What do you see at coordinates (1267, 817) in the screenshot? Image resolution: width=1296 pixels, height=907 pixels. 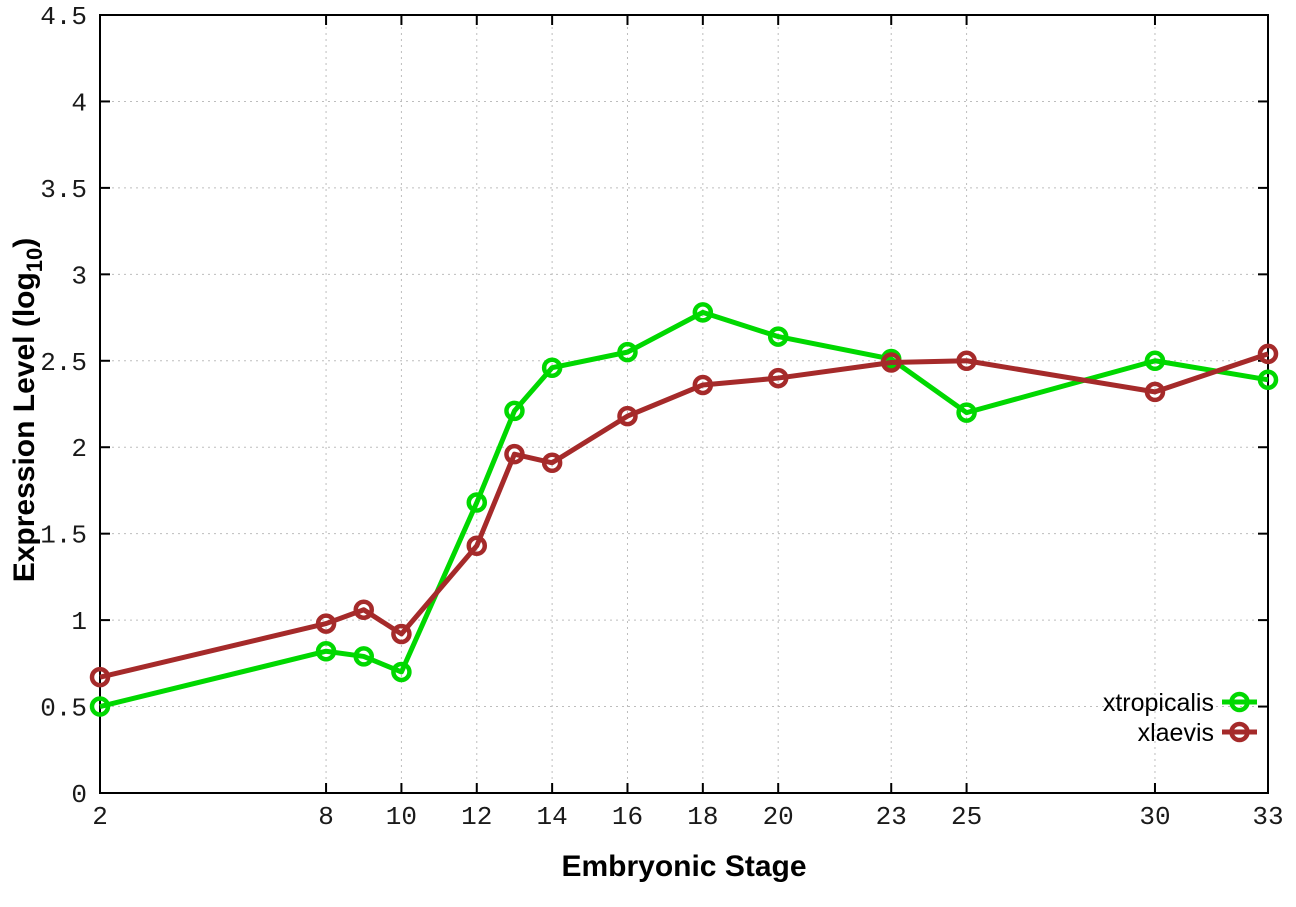 I see `x-tick-label: 33` at bounding box center [1267, 817].